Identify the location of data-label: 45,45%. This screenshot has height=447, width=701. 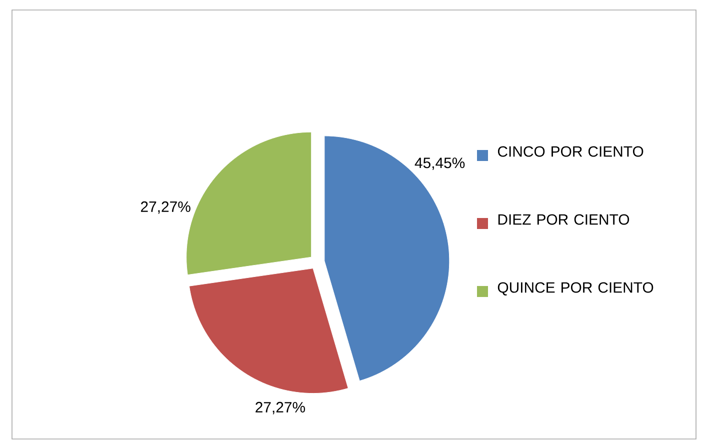
(439, 164).